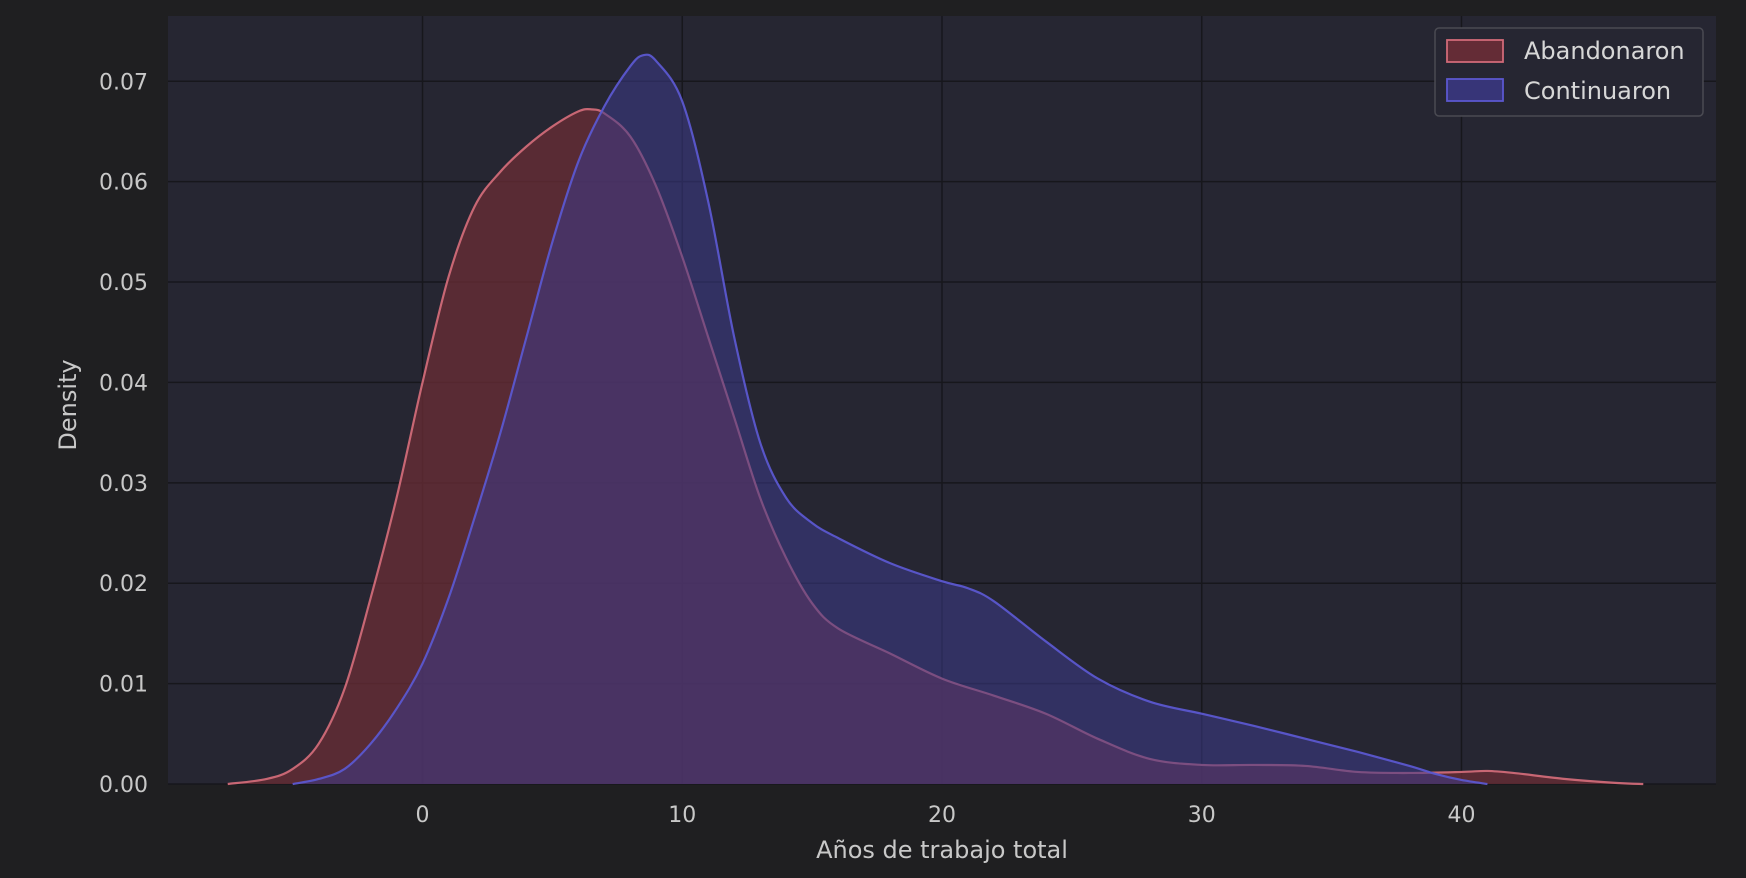 The width and height of the screenshot is (1746, 878). I want to click on legend: Abandonaron Continuaron, so click(1569, 72).